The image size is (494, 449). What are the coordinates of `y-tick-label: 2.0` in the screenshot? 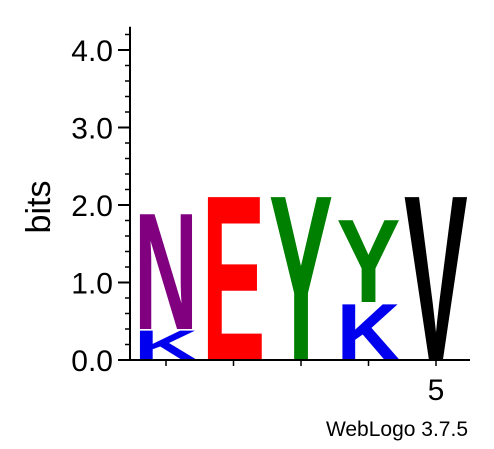 It's located at (92, 206).